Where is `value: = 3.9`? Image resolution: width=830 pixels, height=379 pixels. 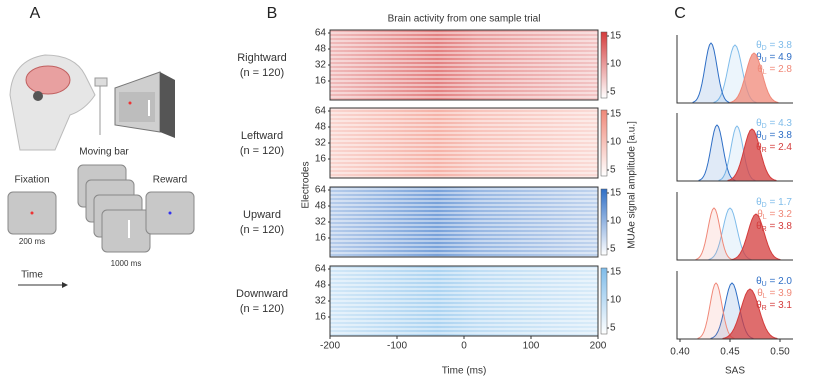 value: = 3.9 is located at coordinates (780, 293).